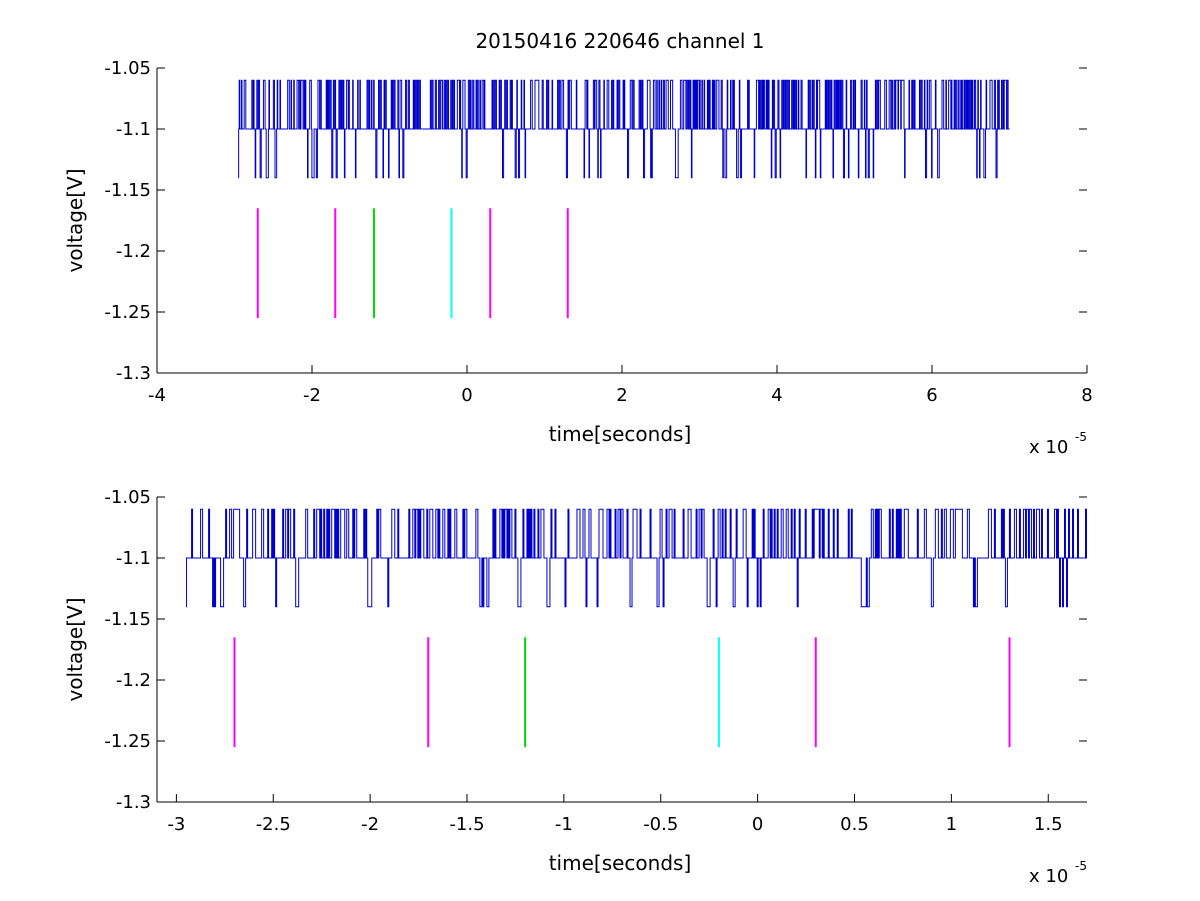  What do you see at coordinates (776, 395) in the screenshot?
I see `x-tick-label: 4` at bounding box center [776, 395].